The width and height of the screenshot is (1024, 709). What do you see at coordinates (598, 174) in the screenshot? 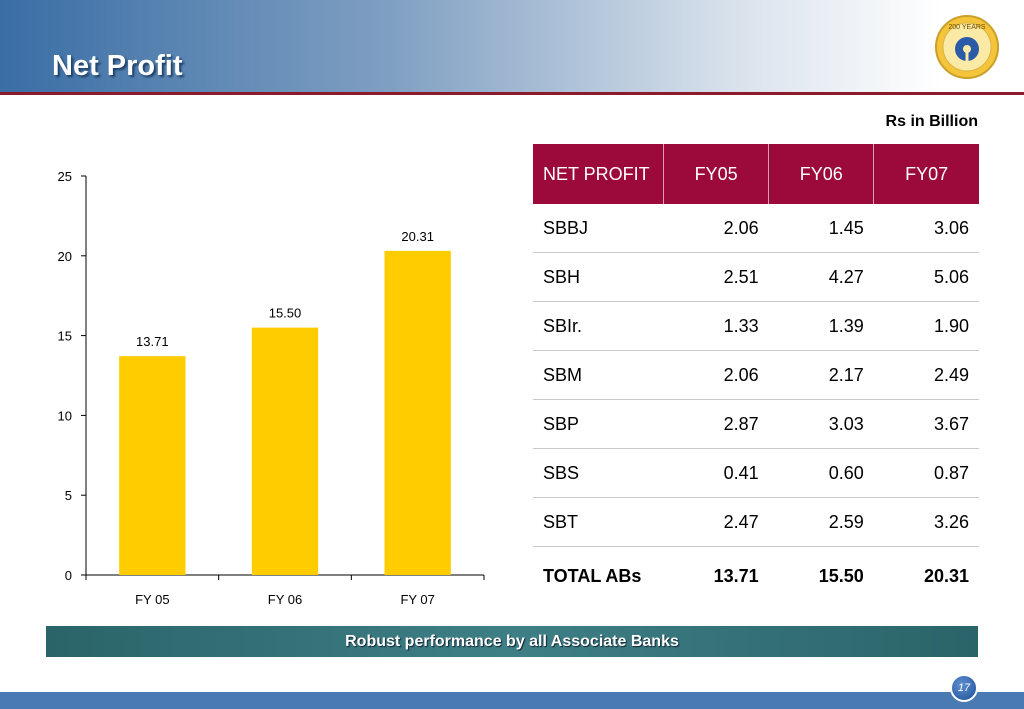
I see `header-net-profit: NET PROFIT` at bounding box center [598, 174].